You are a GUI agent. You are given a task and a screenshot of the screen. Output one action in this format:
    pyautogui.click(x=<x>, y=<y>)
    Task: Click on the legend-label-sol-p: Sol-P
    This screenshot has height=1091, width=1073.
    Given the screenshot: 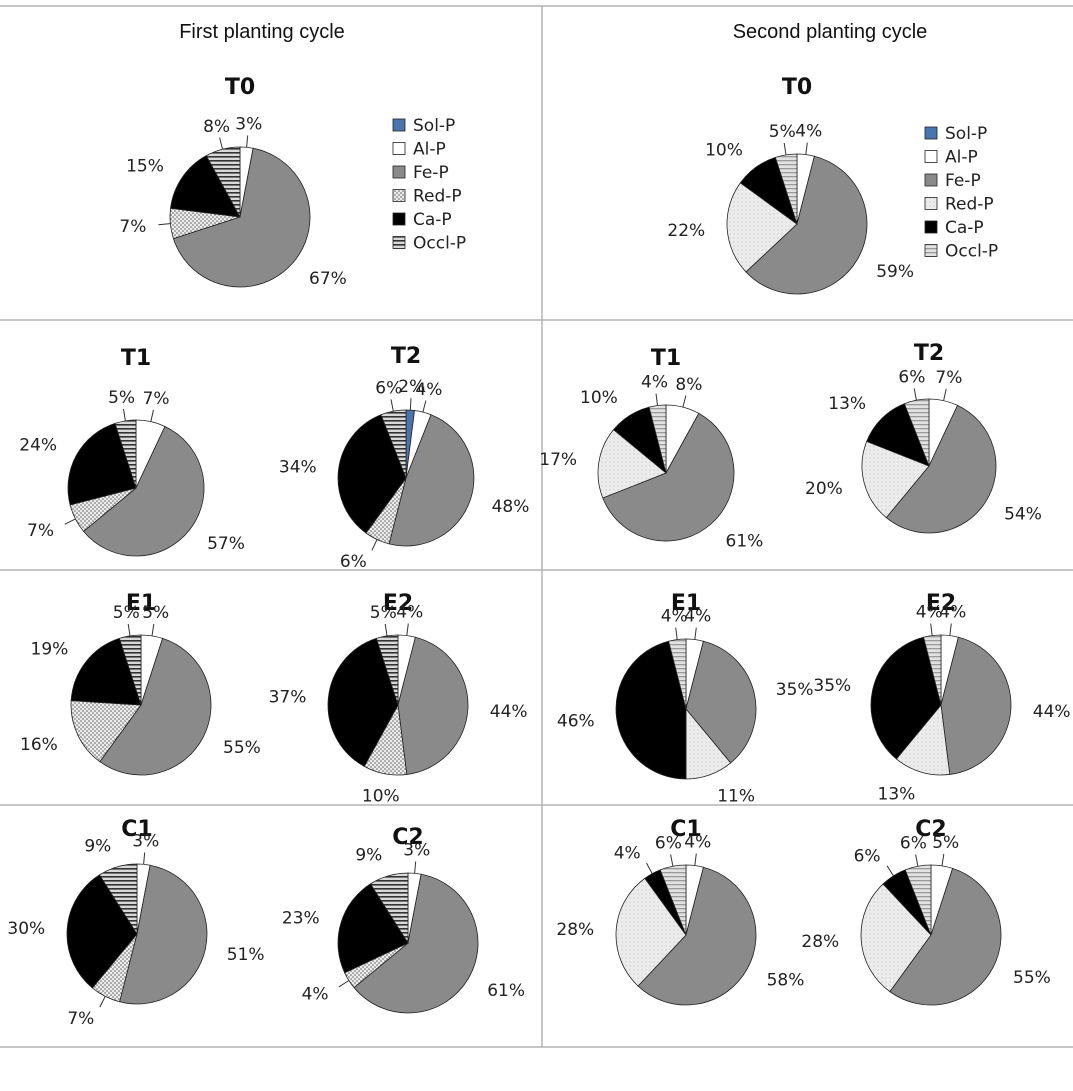 What is the action you would take?
    pyautogui.click(x=966, y=134)
    